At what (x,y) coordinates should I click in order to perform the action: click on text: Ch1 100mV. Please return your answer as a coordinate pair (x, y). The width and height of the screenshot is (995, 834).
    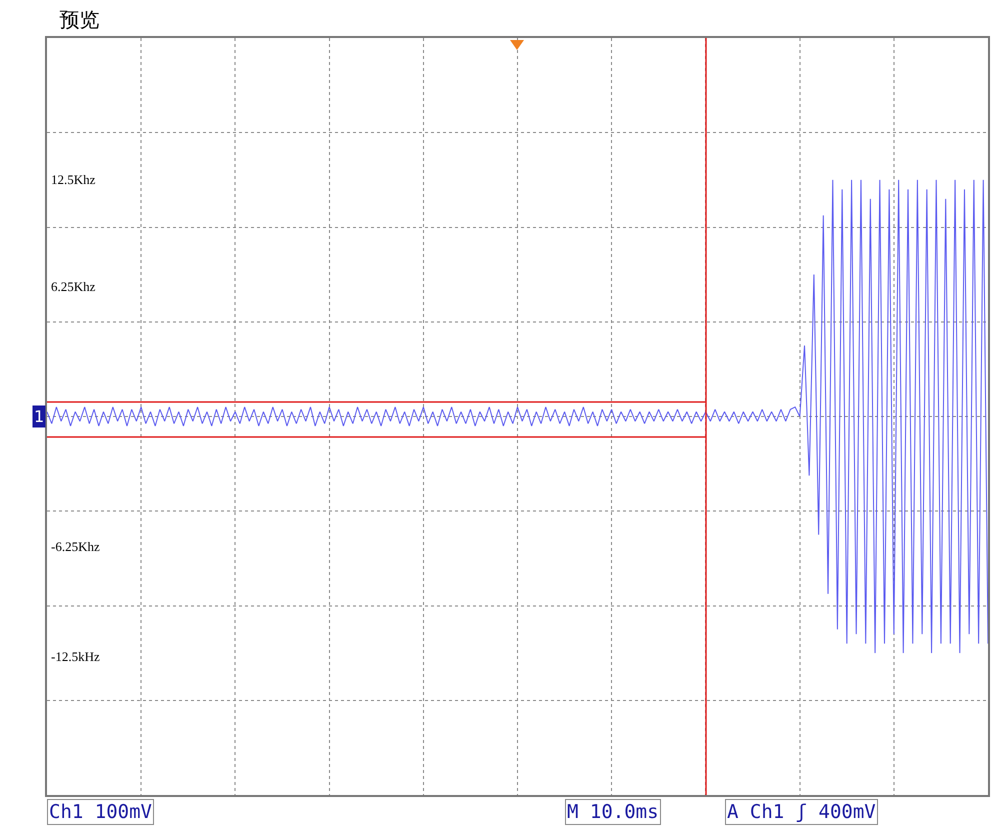
    Looking at the image, I should click on (100, 812).